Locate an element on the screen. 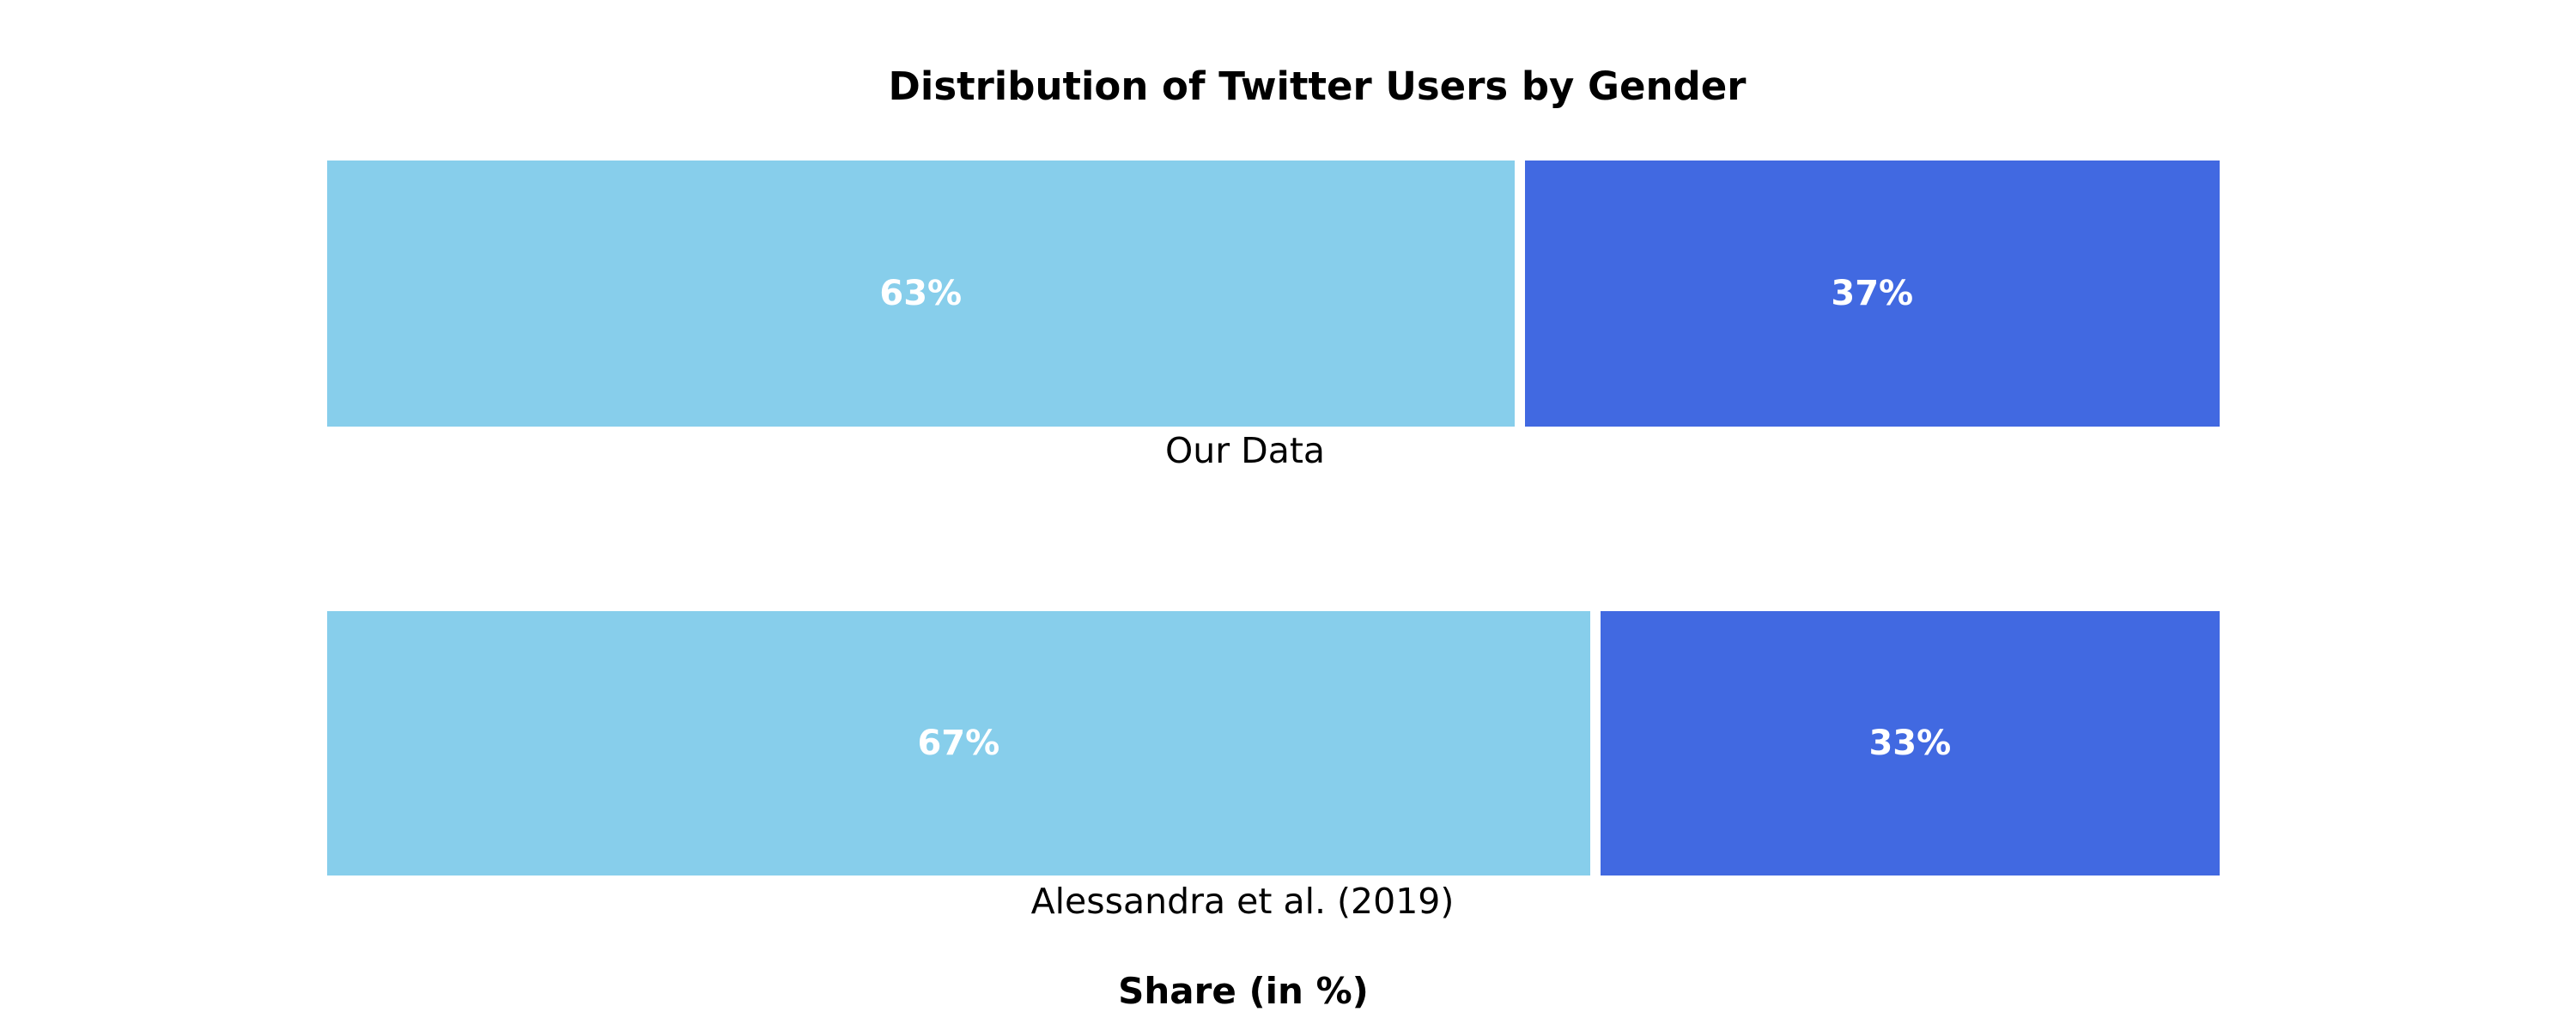  chart-title: Distribution of Twitter Users by Gender is located at coordinates (1317, 86).